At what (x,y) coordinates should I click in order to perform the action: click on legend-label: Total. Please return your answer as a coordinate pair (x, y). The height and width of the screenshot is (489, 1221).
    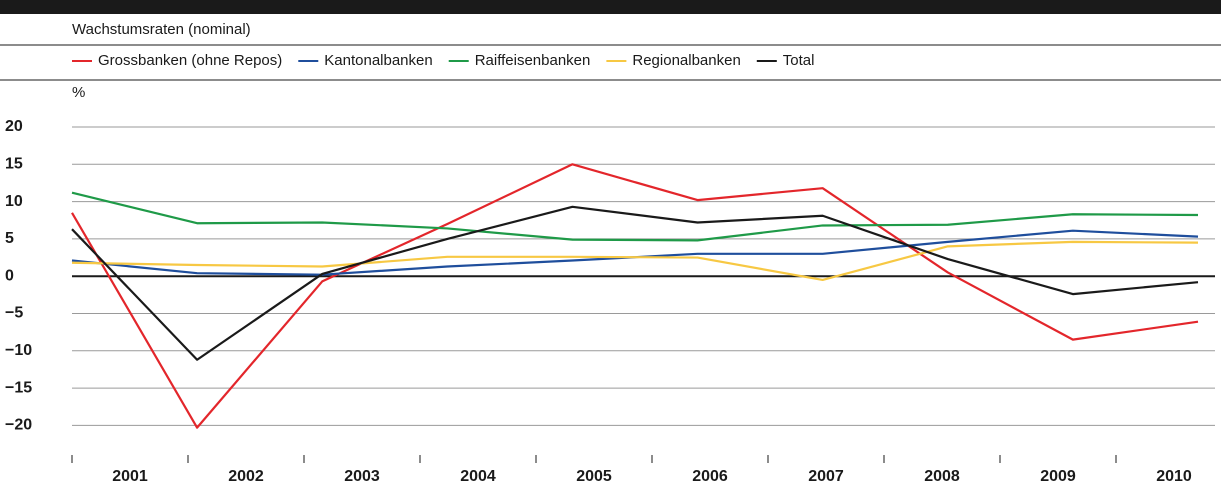
    Looking at the image, I should click on (799, 60).